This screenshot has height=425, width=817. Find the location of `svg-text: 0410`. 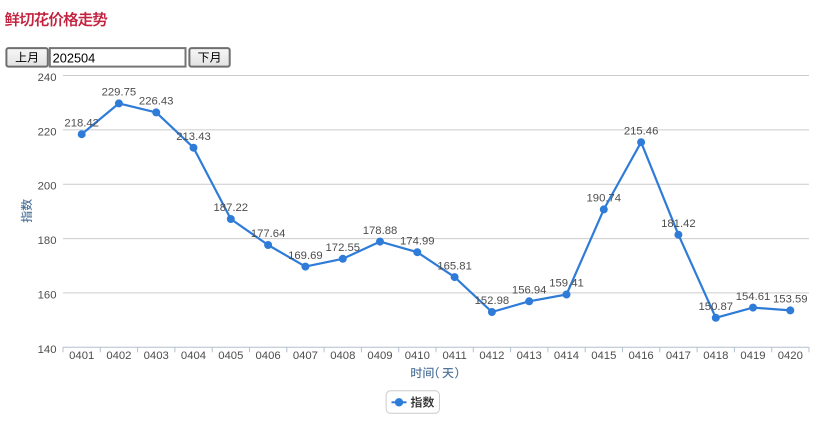

svg-text: 0410 is located at coordinates (417, 356).